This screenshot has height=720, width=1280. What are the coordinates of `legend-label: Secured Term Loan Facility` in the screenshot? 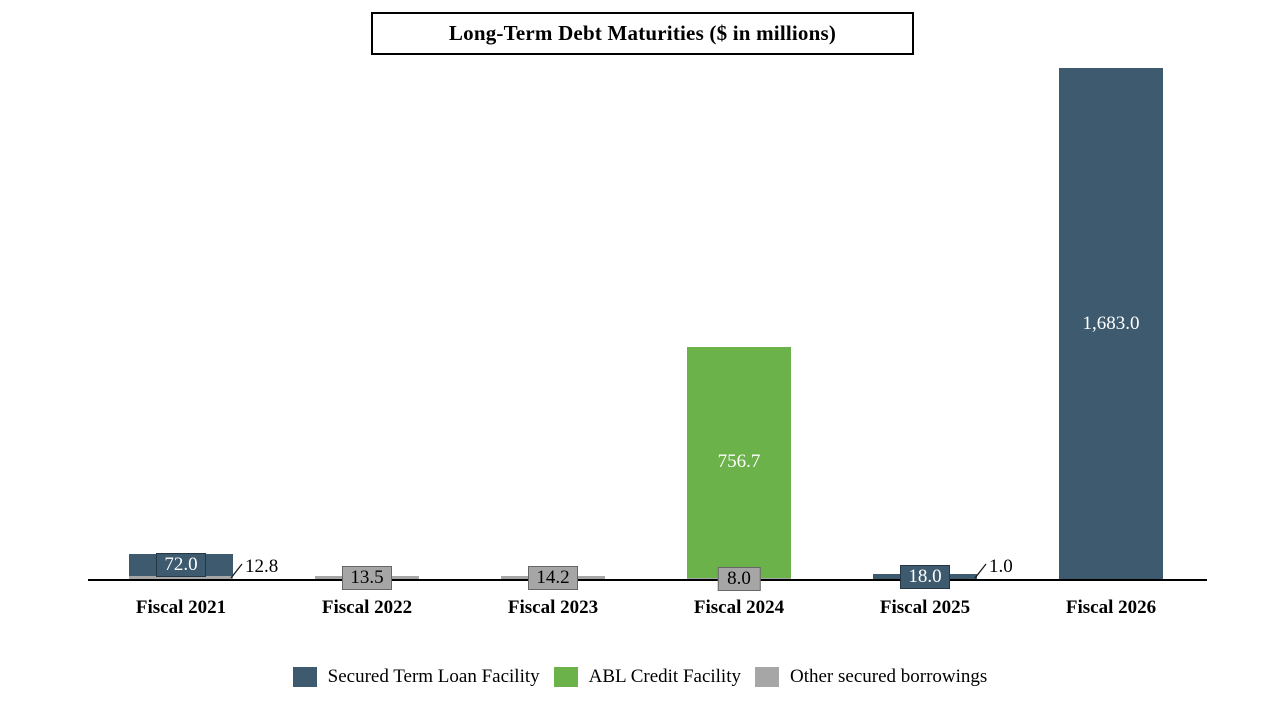 It's located at (433, 676).